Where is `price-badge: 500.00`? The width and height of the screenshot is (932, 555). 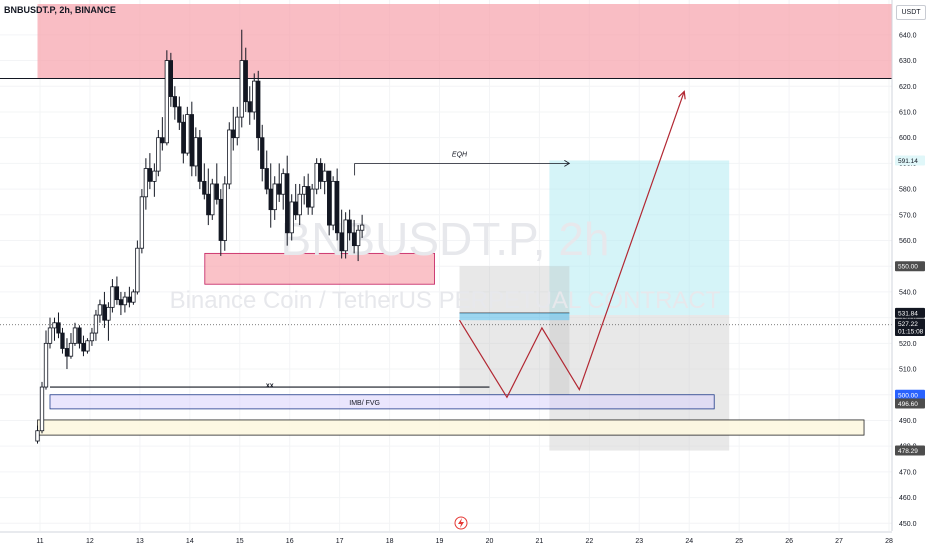
price-badge: 500.00 is located at coordinates (910, 394).